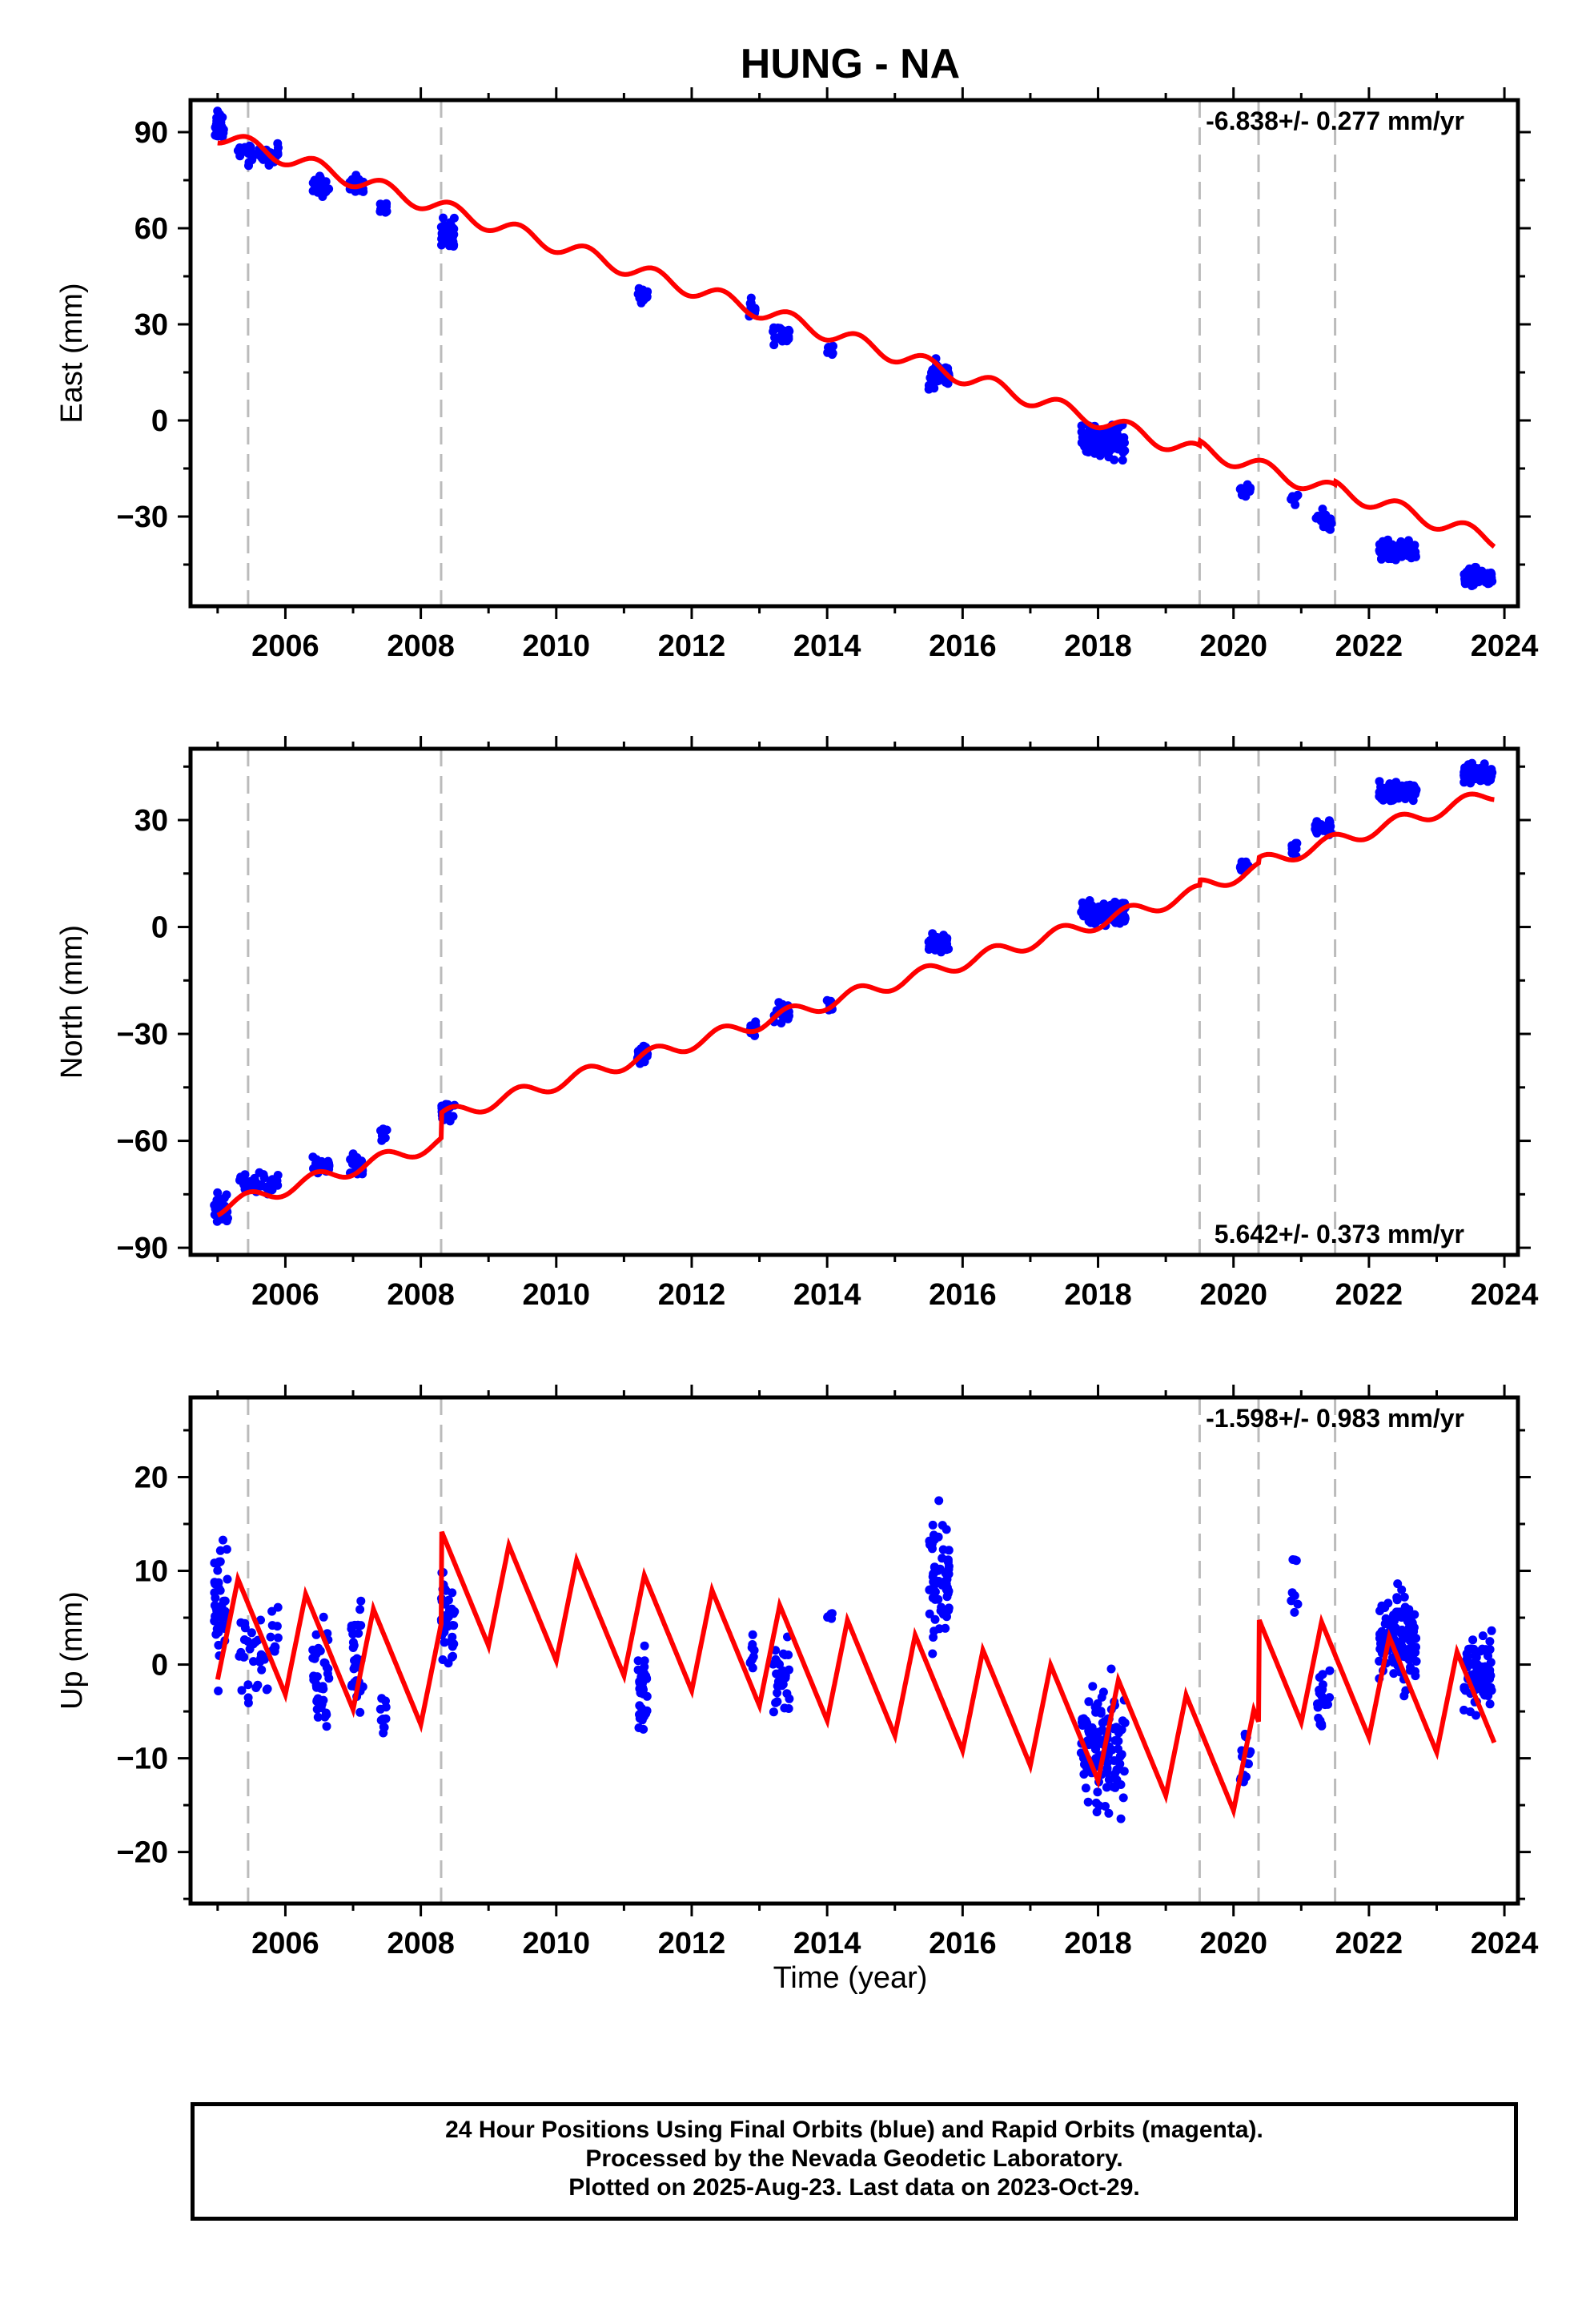 Image resolution: width=1590 pixels, height=2324 pixels. Describe the element at coordinates (856, 1674) in the screenshot. I see `model-curve` at that location.